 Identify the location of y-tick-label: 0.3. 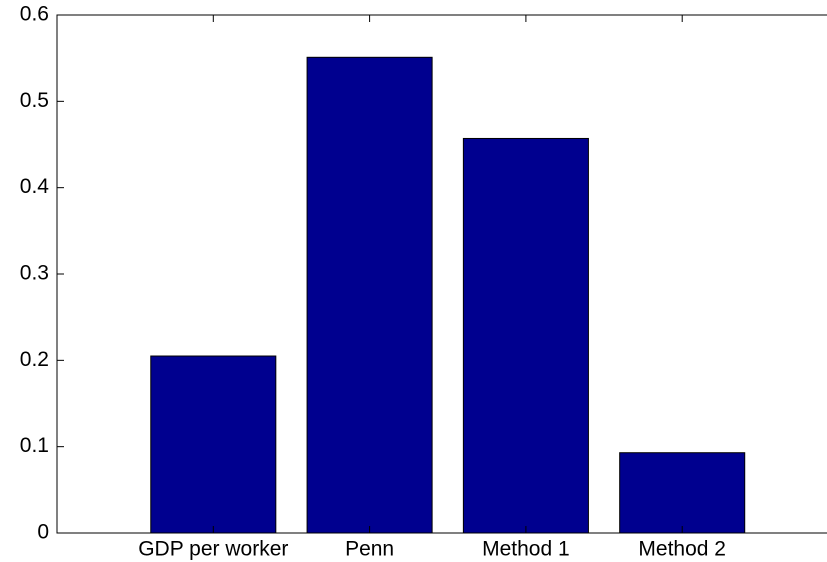
(34, 273).